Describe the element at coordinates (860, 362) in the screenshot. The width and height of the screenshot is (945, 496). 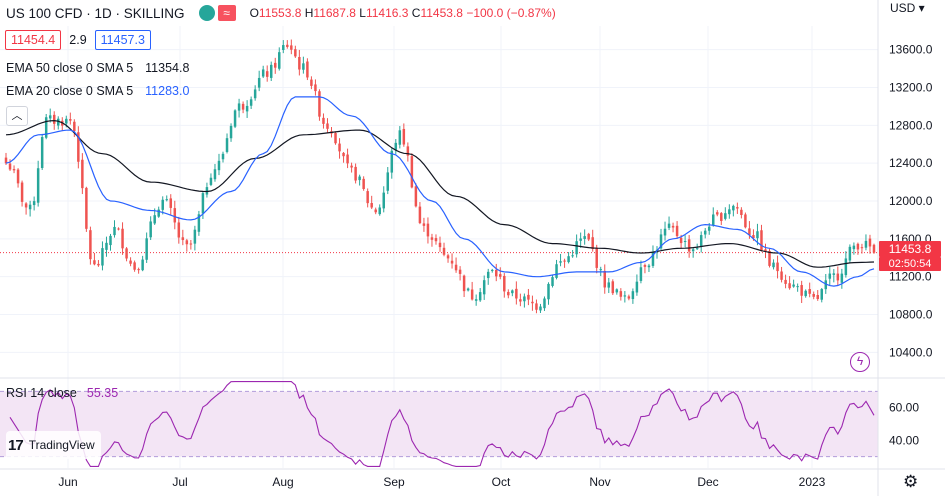
I see `lightning-icon: ϟ` at that location.